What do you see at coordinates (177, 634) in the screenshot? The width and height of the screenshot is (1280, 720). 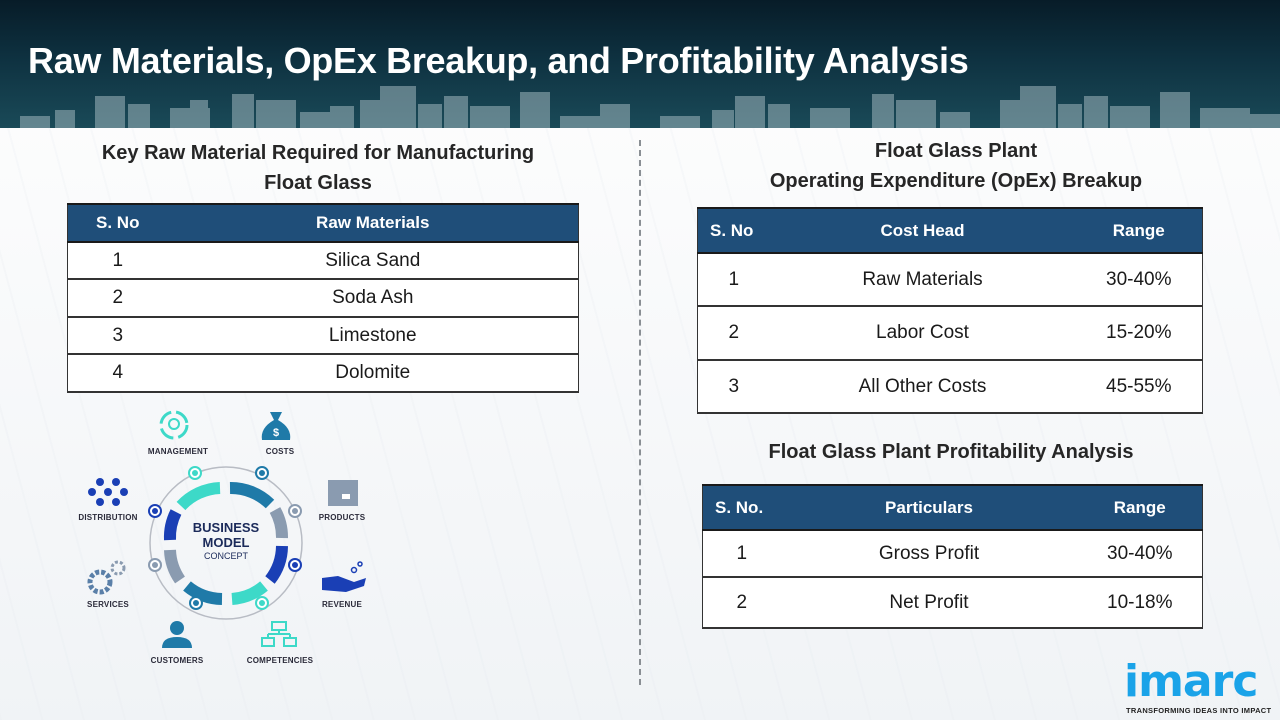 I see `customers-icon` at bounding box center [177, 634].